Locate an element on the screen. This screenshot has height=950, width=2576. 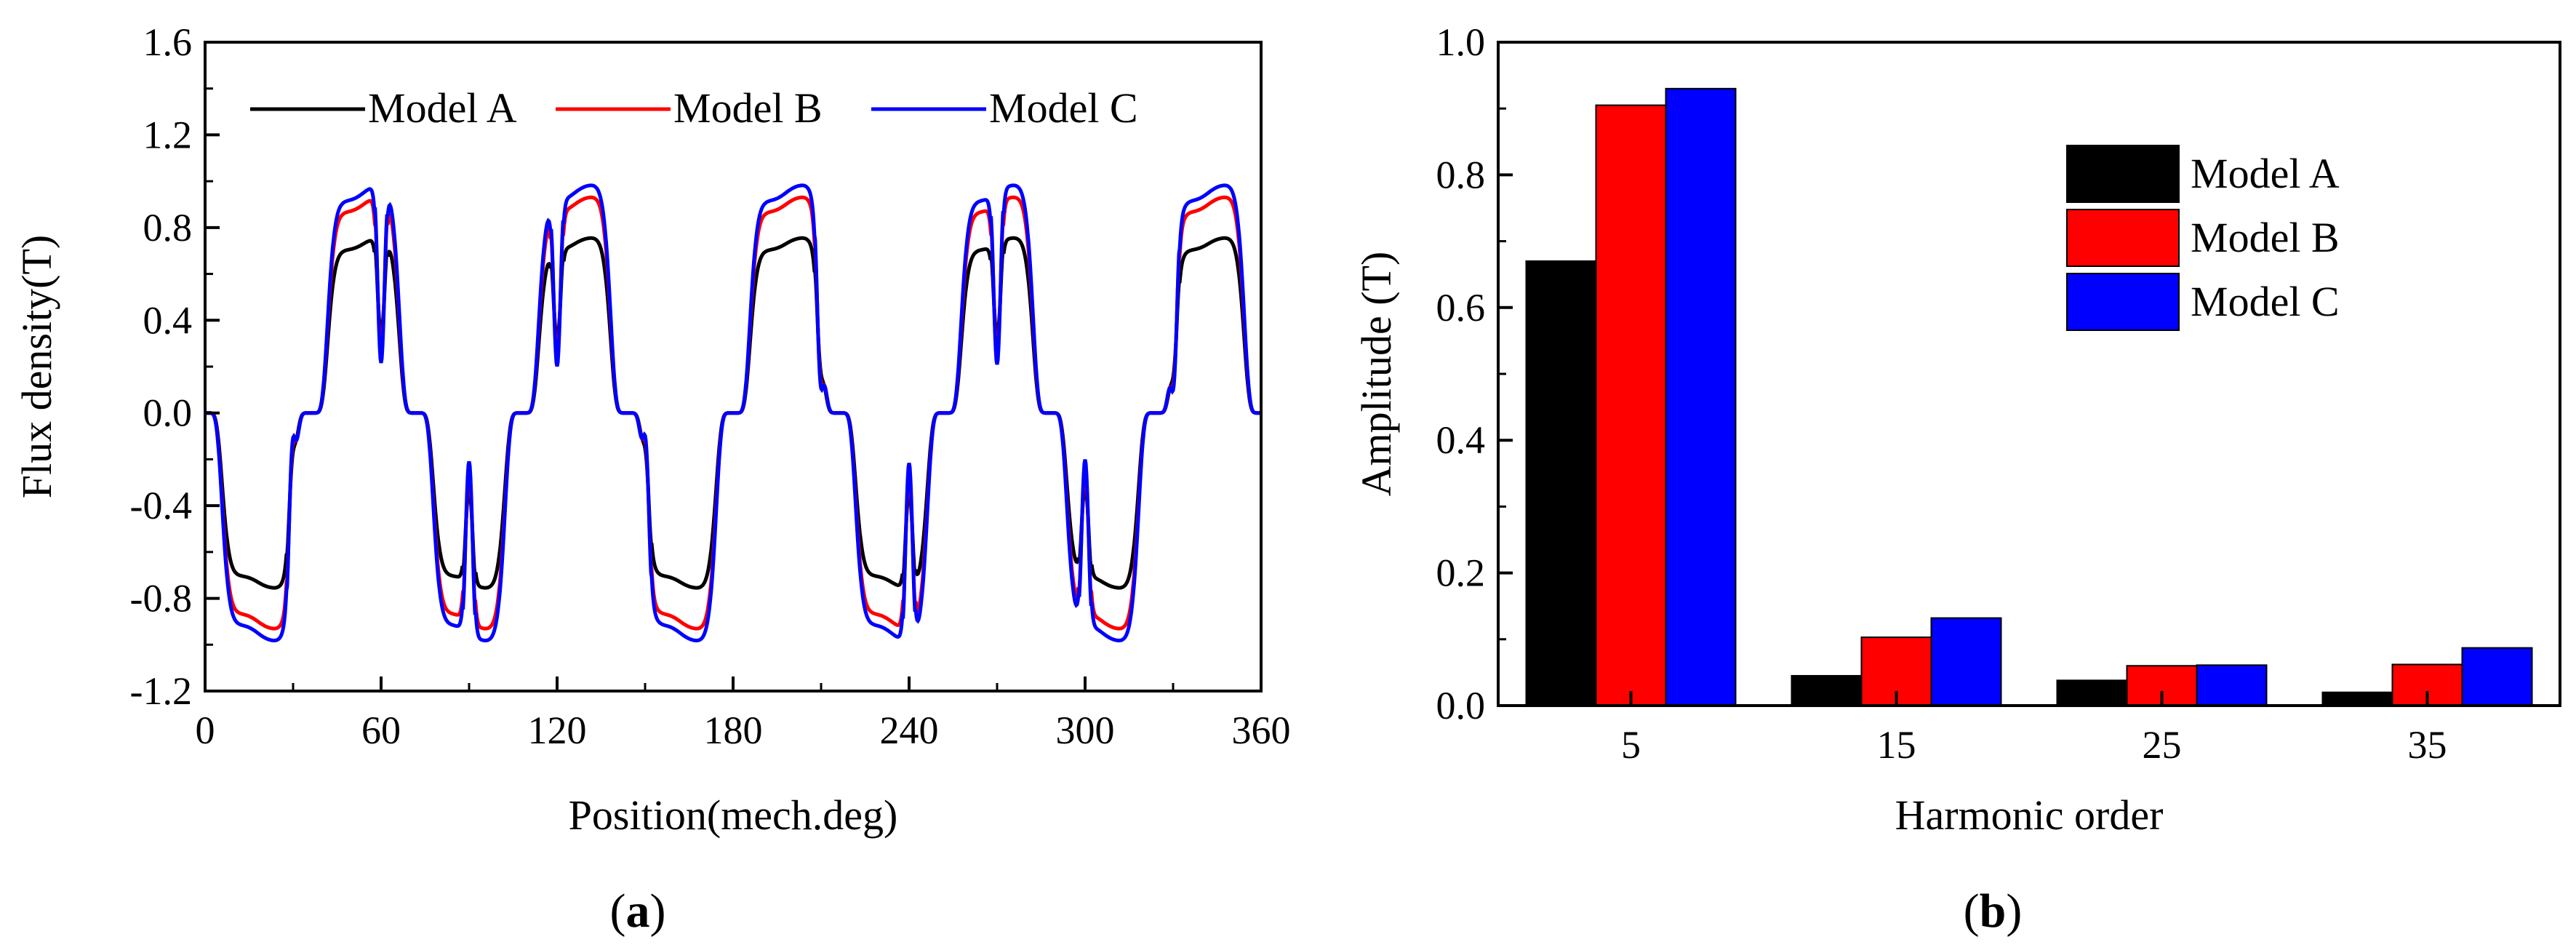
bar-model-c-h25 is located at coordinates (2232, 685).